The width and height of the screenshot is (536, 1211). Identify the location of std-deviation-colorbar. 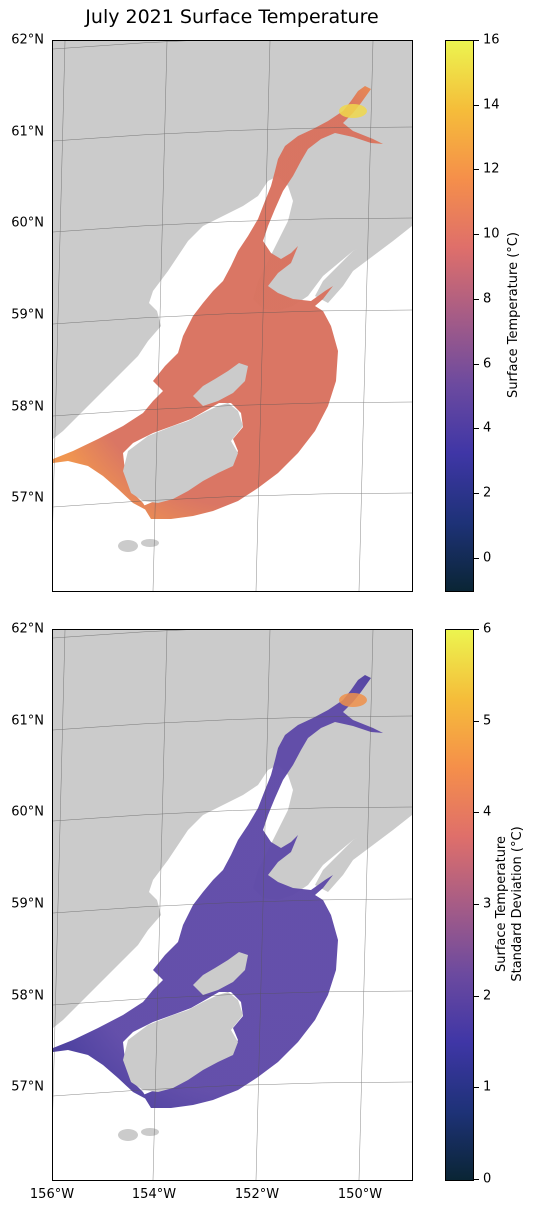
(459, 905).